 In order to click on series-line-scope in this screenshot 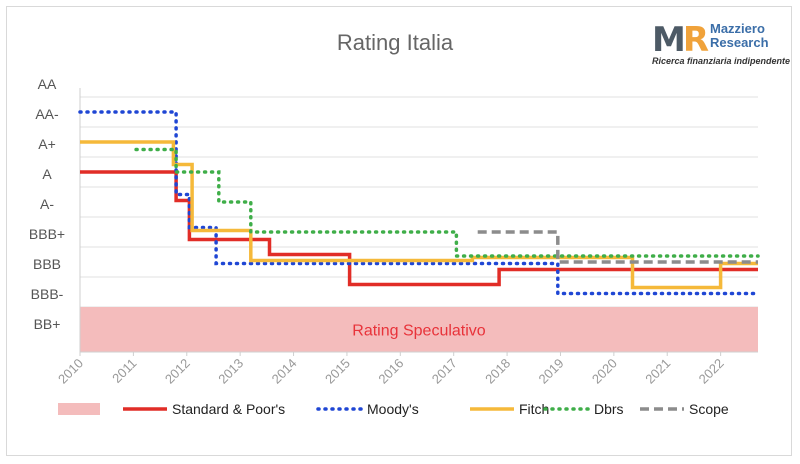, I will do `click(617, 247)`.